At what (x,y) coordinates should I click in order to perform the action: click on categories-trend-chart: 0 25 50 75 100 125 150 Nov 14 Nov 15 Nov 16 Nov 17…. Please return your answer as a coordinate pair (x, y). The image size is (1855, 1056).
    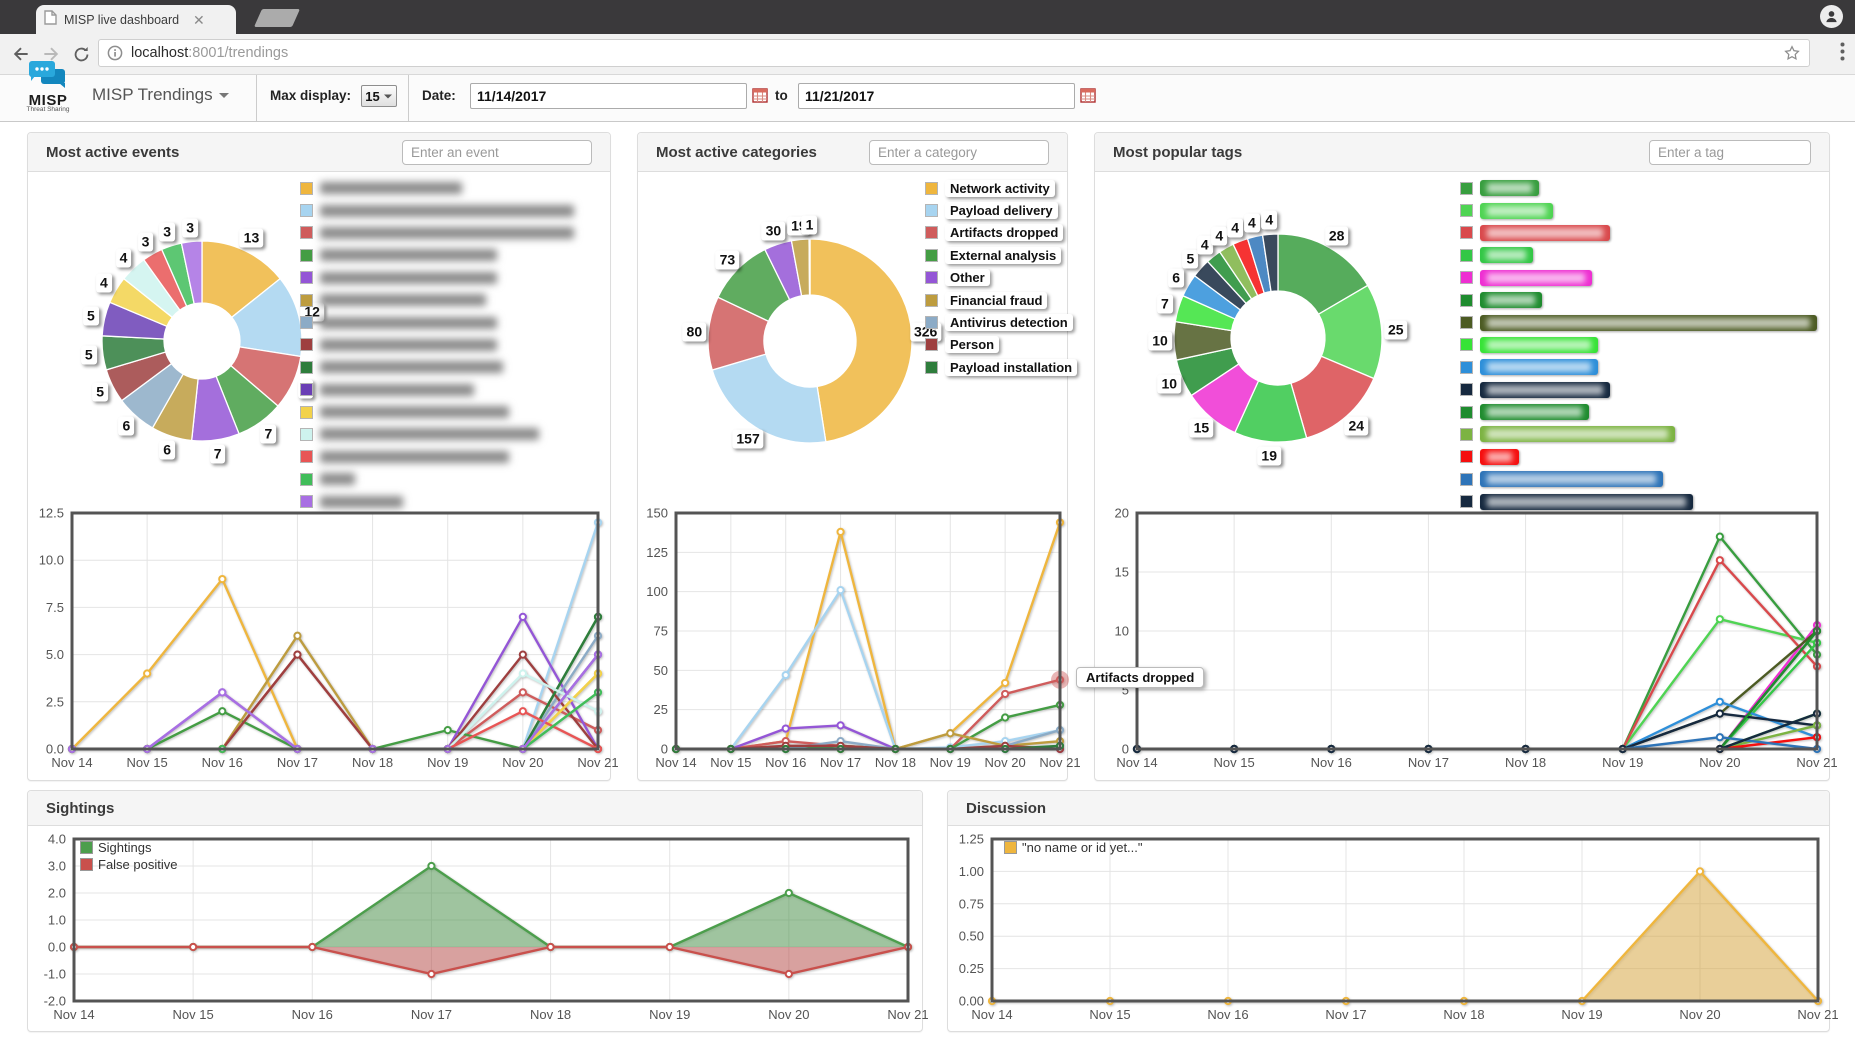
    Looking at the image, I should click on (861, 639).